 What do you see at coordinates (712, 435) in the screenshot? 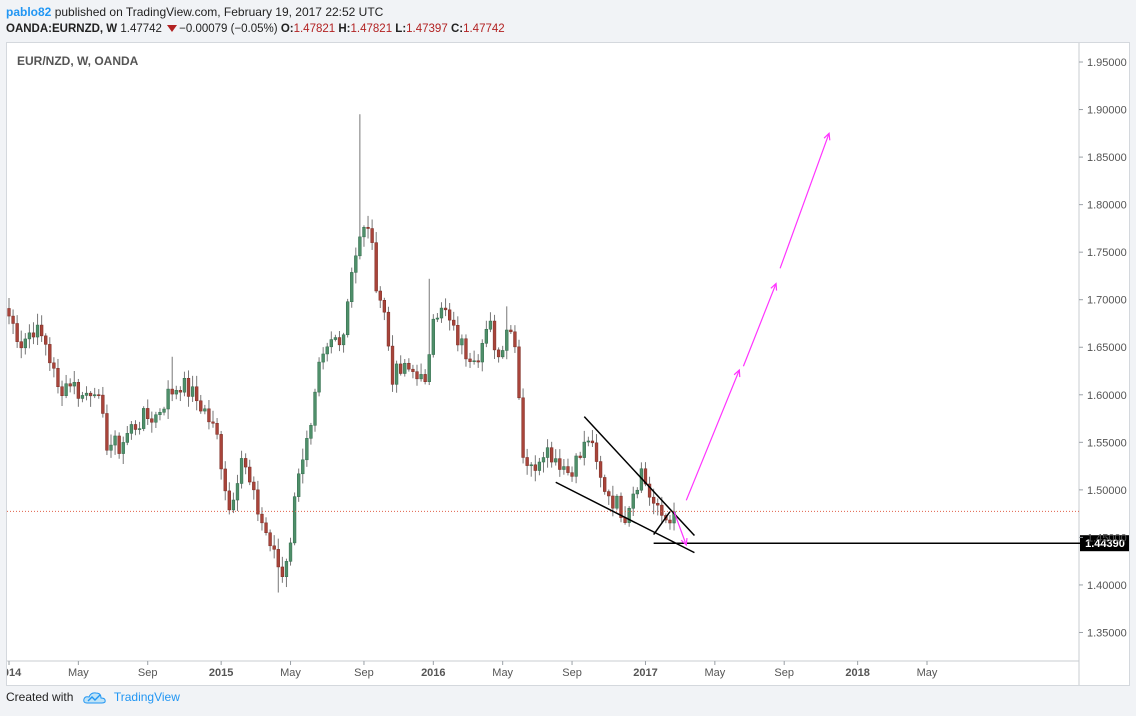
I see `arrow-shaft` at bounding box center [712, 435].